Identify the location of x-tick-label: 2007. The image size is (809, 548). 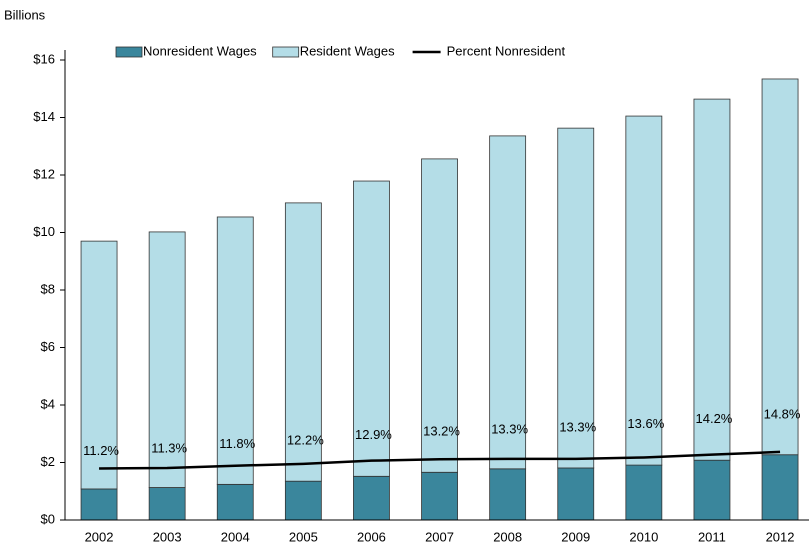
(439, 536).